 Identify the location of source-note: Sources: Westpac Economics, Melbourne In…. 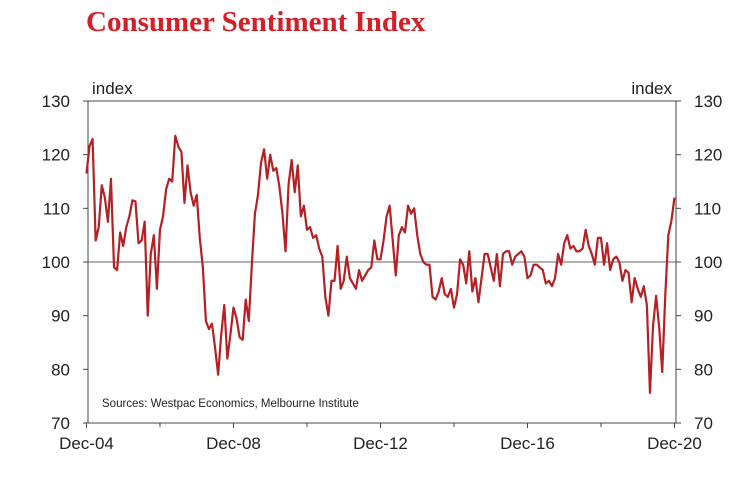
(230, 404).